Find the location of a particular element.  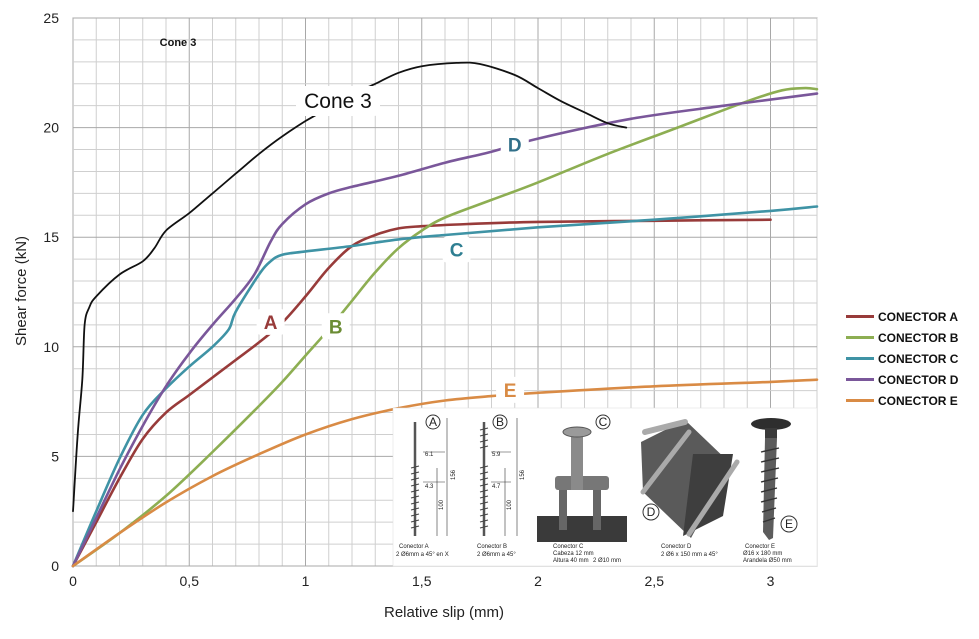

x-tick-label: 0 is located at coordinates (73, 581).